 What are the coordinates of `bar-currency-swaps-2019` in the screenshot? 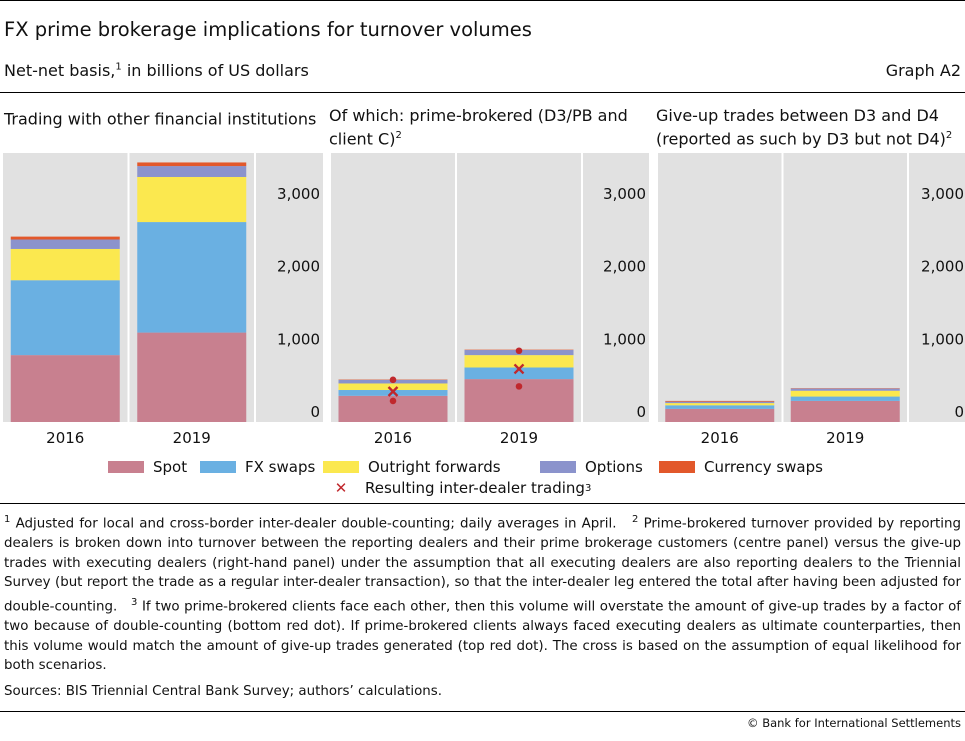 It's located at (192, 164).